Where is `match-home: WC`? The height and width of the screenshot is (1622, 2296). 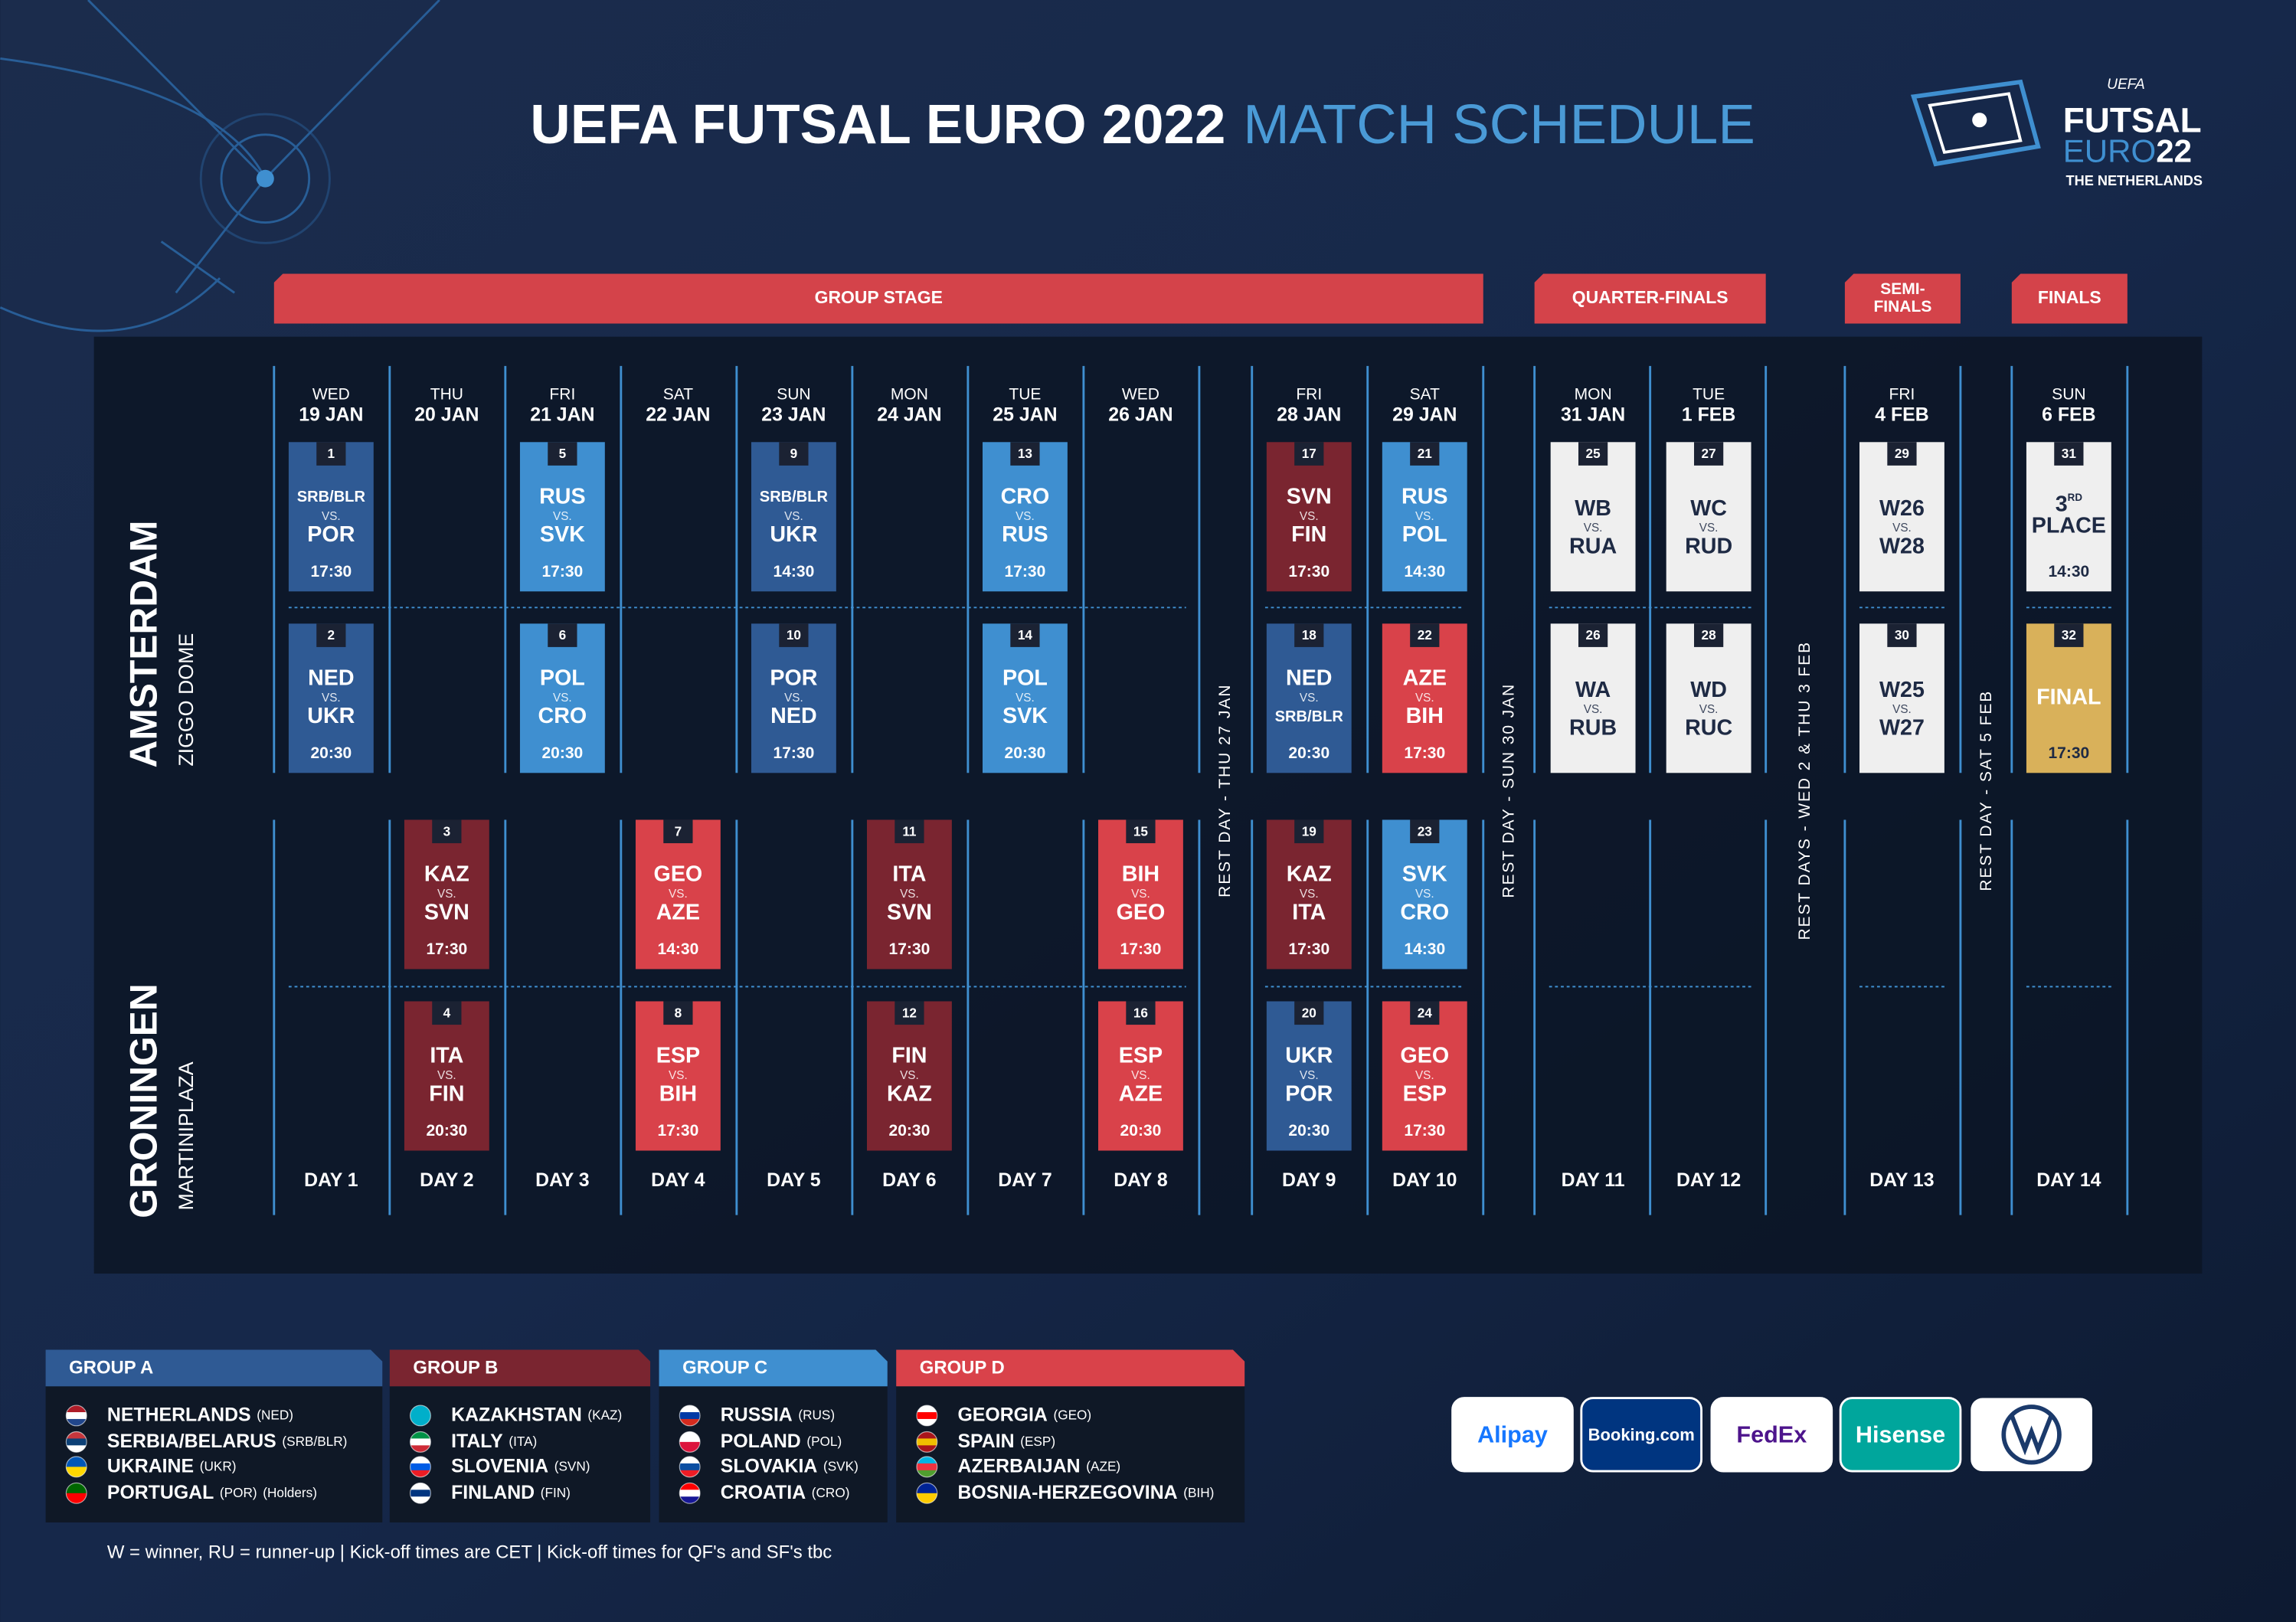 match-home: WC is located at coordinates (1708, 509).